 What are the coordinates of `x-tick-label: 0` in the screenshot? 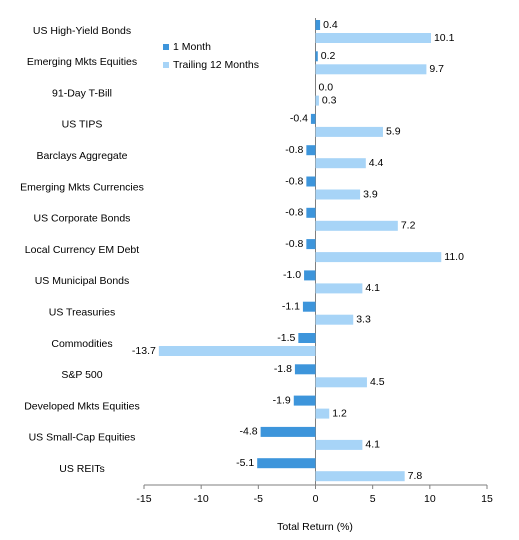 It's located at (316, 499).